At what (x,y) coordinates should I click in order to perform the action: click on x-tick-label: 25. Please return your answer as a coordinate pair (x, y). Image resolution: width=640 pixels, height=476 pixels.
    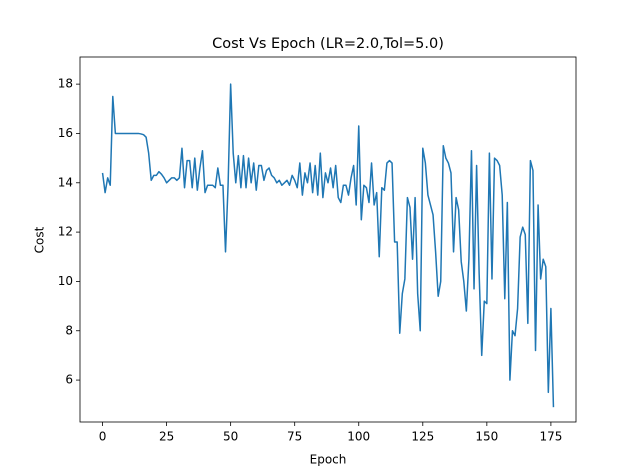
    Looking at the image, I should click on (166, 437).